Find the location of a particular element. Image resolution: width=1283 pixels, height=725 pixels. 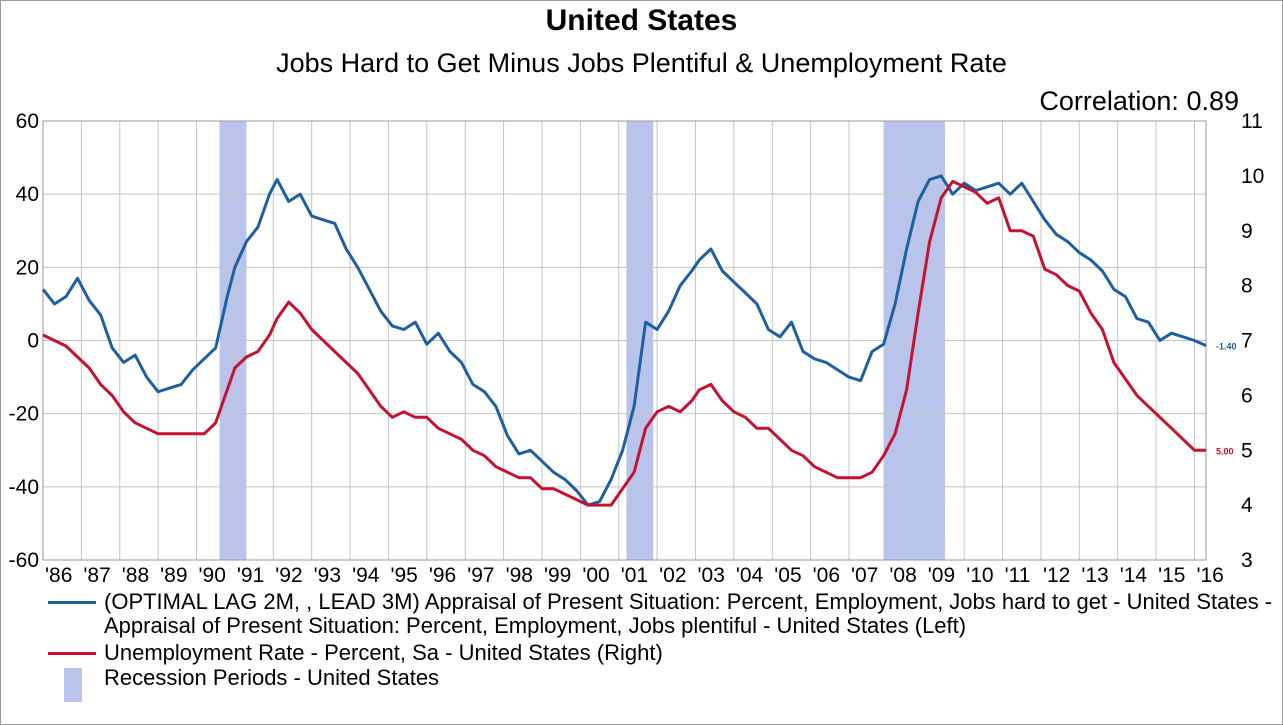

y-left-tick-label: 20 is located at coordinates (27, 267).